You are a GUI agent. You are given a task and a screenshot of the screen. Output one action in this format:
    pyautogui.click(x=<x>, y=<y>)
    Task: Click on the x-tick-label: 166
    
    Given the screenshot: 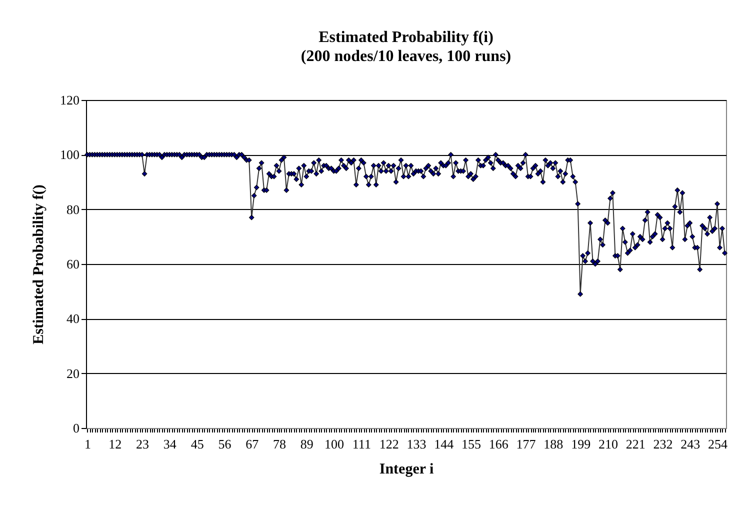 What is the action you would take?
    pyautogui.click(x=498, y=444)
    